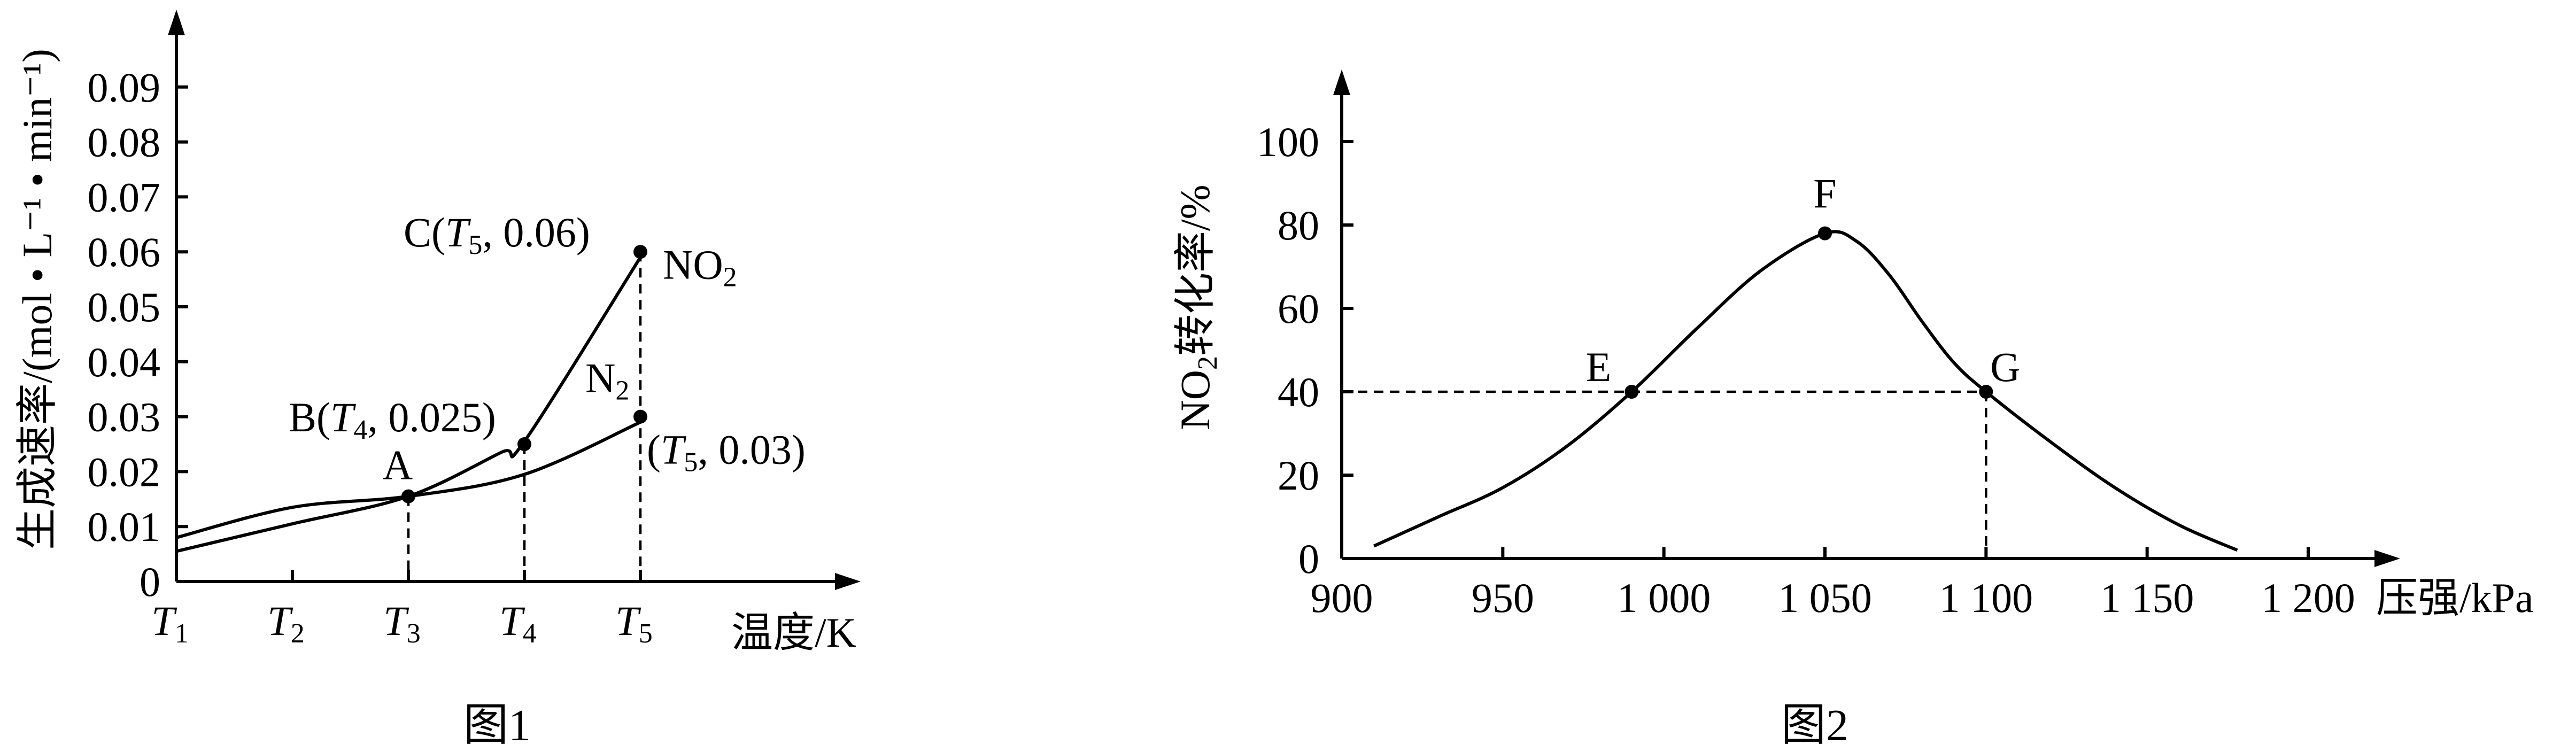 The height and width of the screenshot is (752, 2576). What do you see at coordinates (1631, 392) in the screenshot?
I see `point-marker-e` at bounding box center [1631, 392].